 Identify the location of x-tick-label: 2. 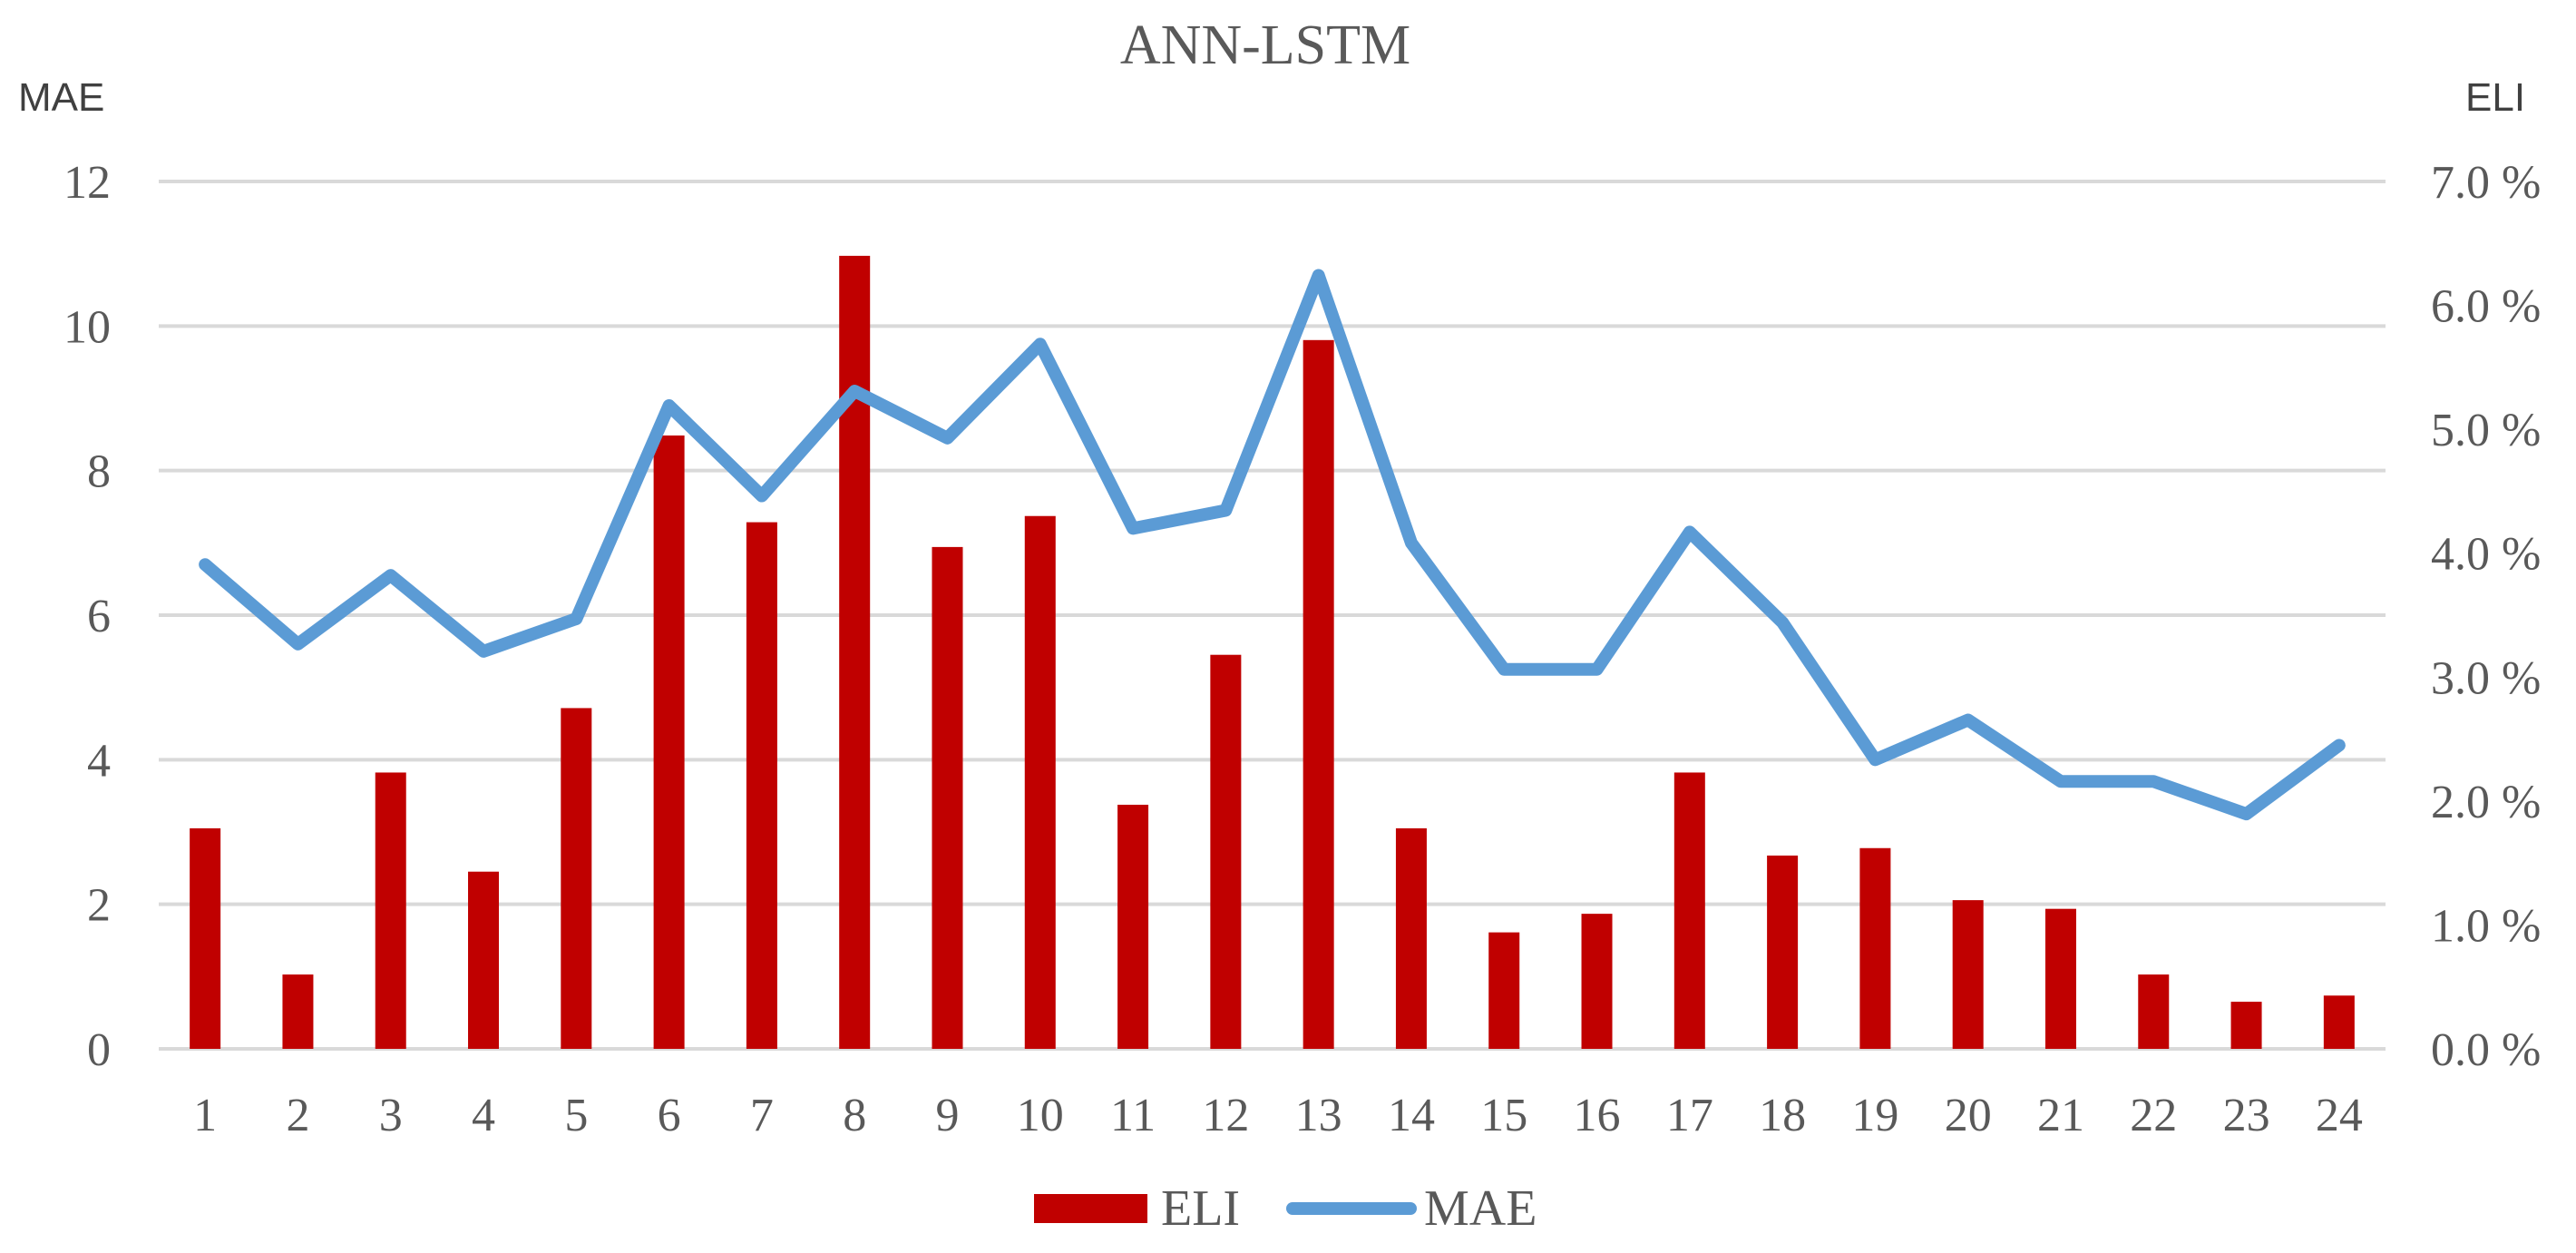
(297, 1115).